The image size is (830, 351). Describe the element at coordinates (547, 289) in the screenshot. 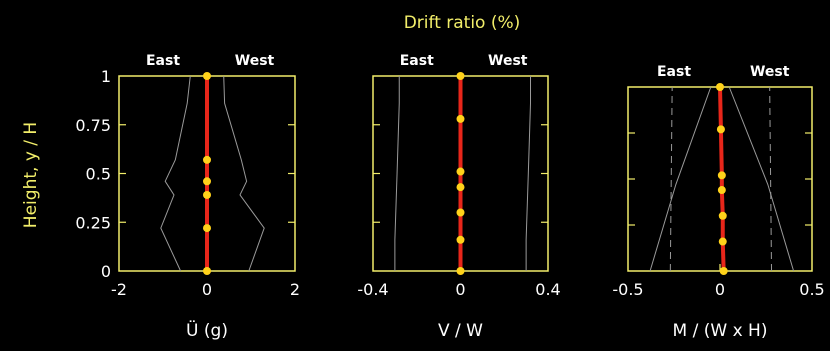

I see `x-tick-label: 0.4` at that location.